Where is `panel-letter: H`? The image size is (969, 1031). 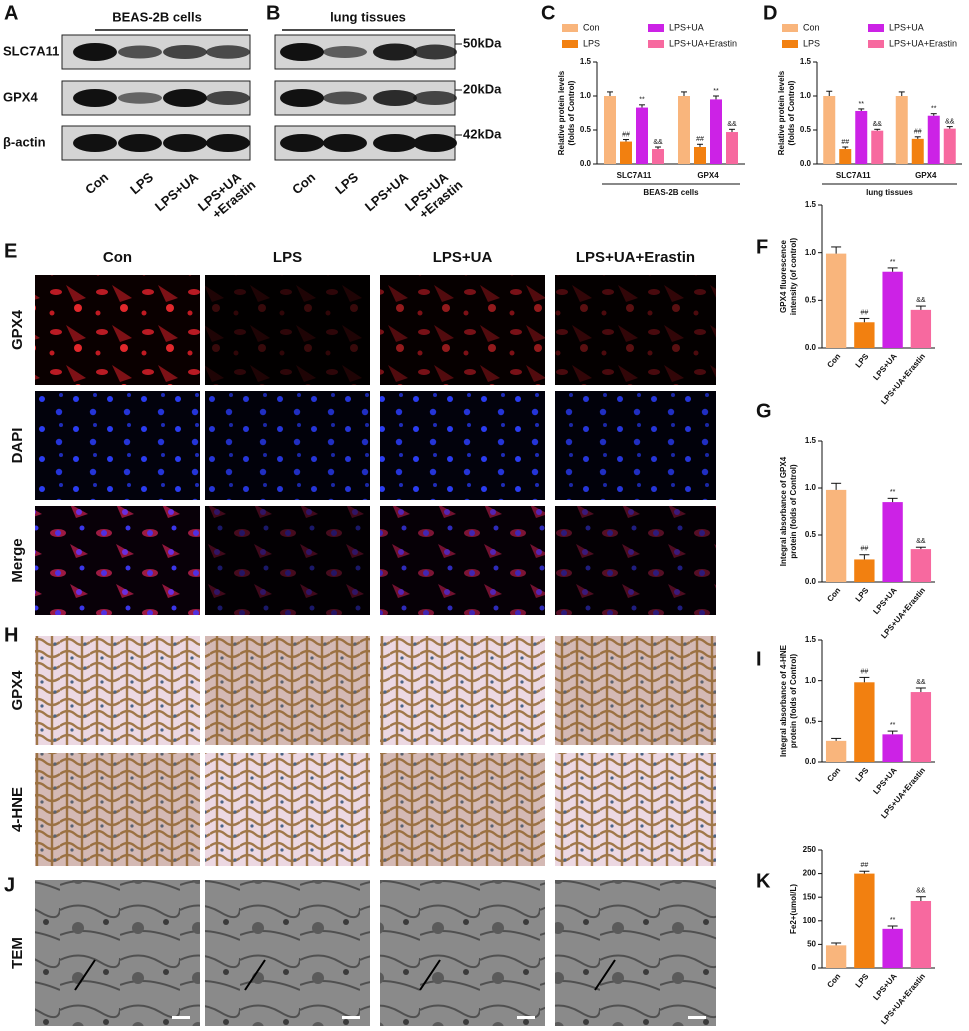 panel-letter: H is located at coordinates (11, 635).